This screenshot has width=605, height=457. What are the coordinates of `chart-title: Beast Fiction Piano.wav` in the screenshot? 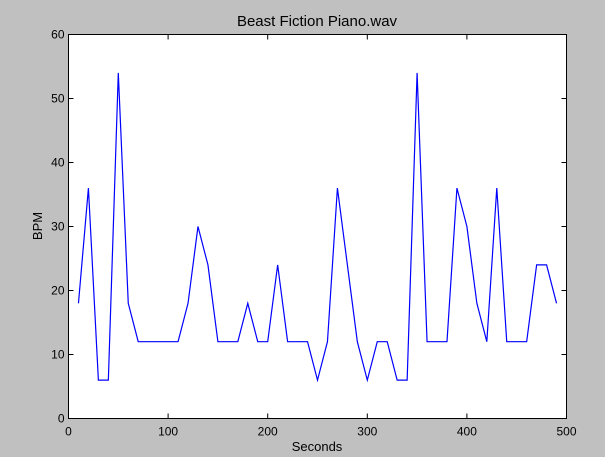 It's located at (317, 21).